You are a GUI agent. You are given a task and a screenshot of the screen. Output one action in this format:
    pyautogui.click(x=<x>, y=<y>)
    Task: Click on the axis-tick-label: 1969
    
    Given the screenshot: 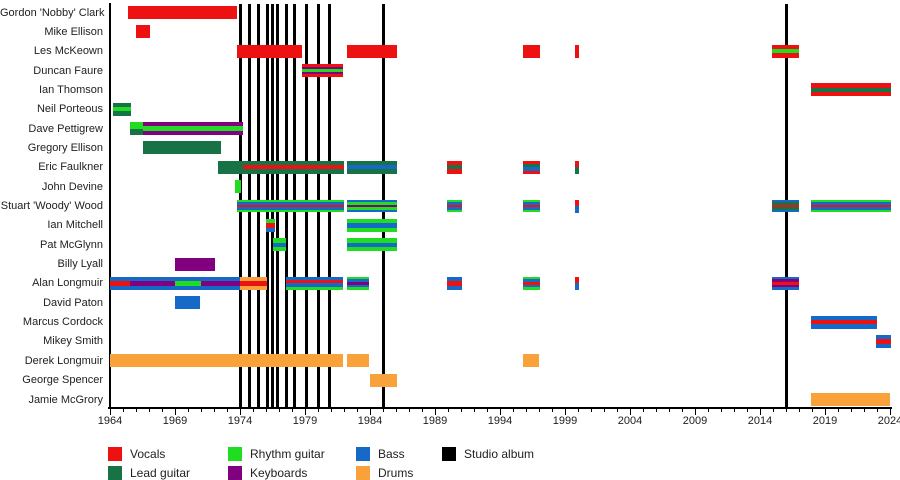 What is the action you would take?
    pyautogui.click(x=175, y=421)
    